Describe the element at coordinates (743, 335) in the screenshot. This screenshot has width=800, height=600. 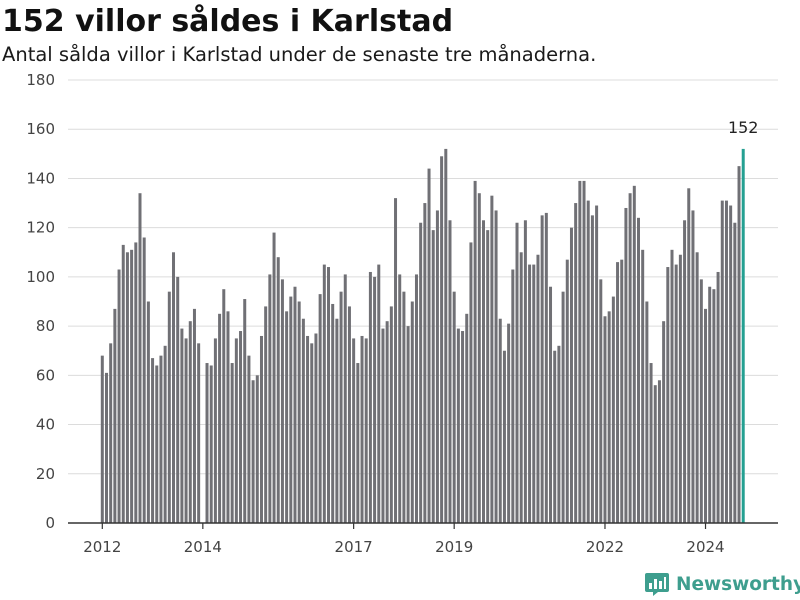
I see `highlight-bar` at that location.